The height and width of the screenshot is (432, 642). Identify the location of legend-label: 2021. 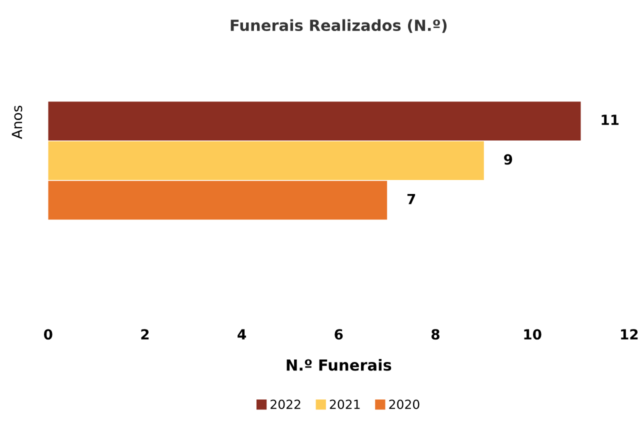
(345, 405).